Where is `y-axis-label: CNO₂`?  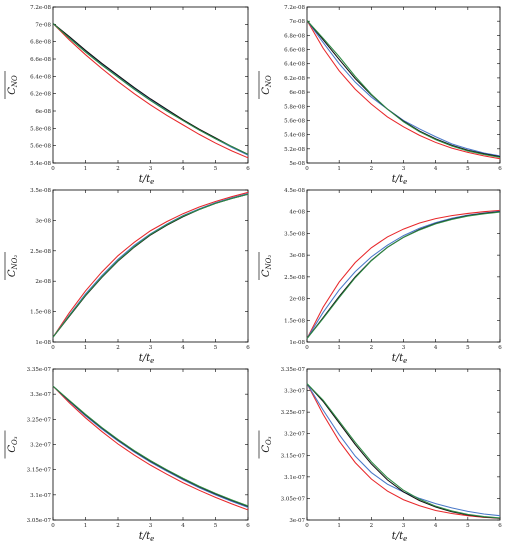
y-axis-label: CNO₂ is located at coordinates (11, 266).